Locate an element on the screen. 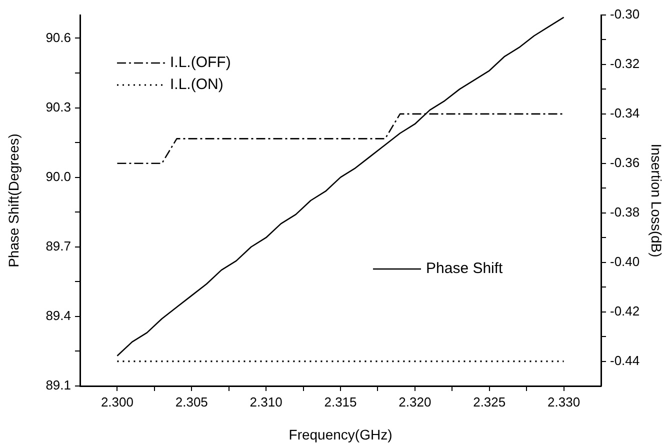 This screenshot has width=670, height=446. y-tick-label: 90.3 is located at coordinates (58, 106).